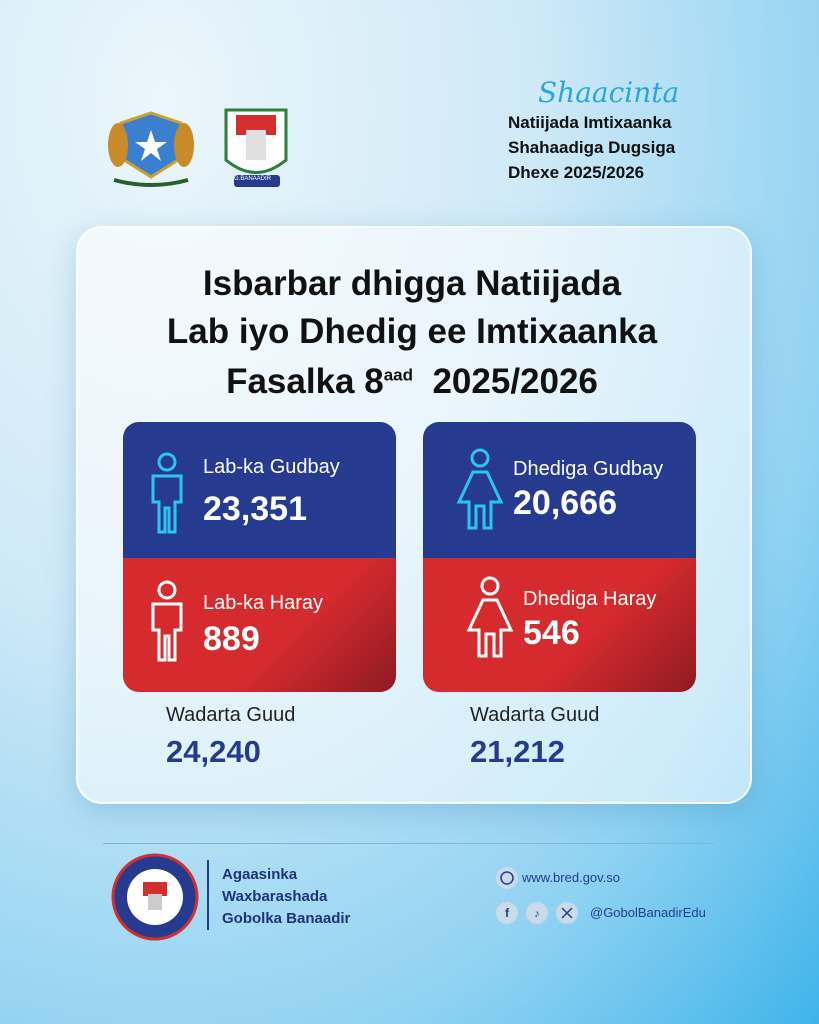 This screenshot has height=1024, width=819. Describe the element at coordinates (565, 503) in the screenshot. I see `passed-value: 20,666` at that location.